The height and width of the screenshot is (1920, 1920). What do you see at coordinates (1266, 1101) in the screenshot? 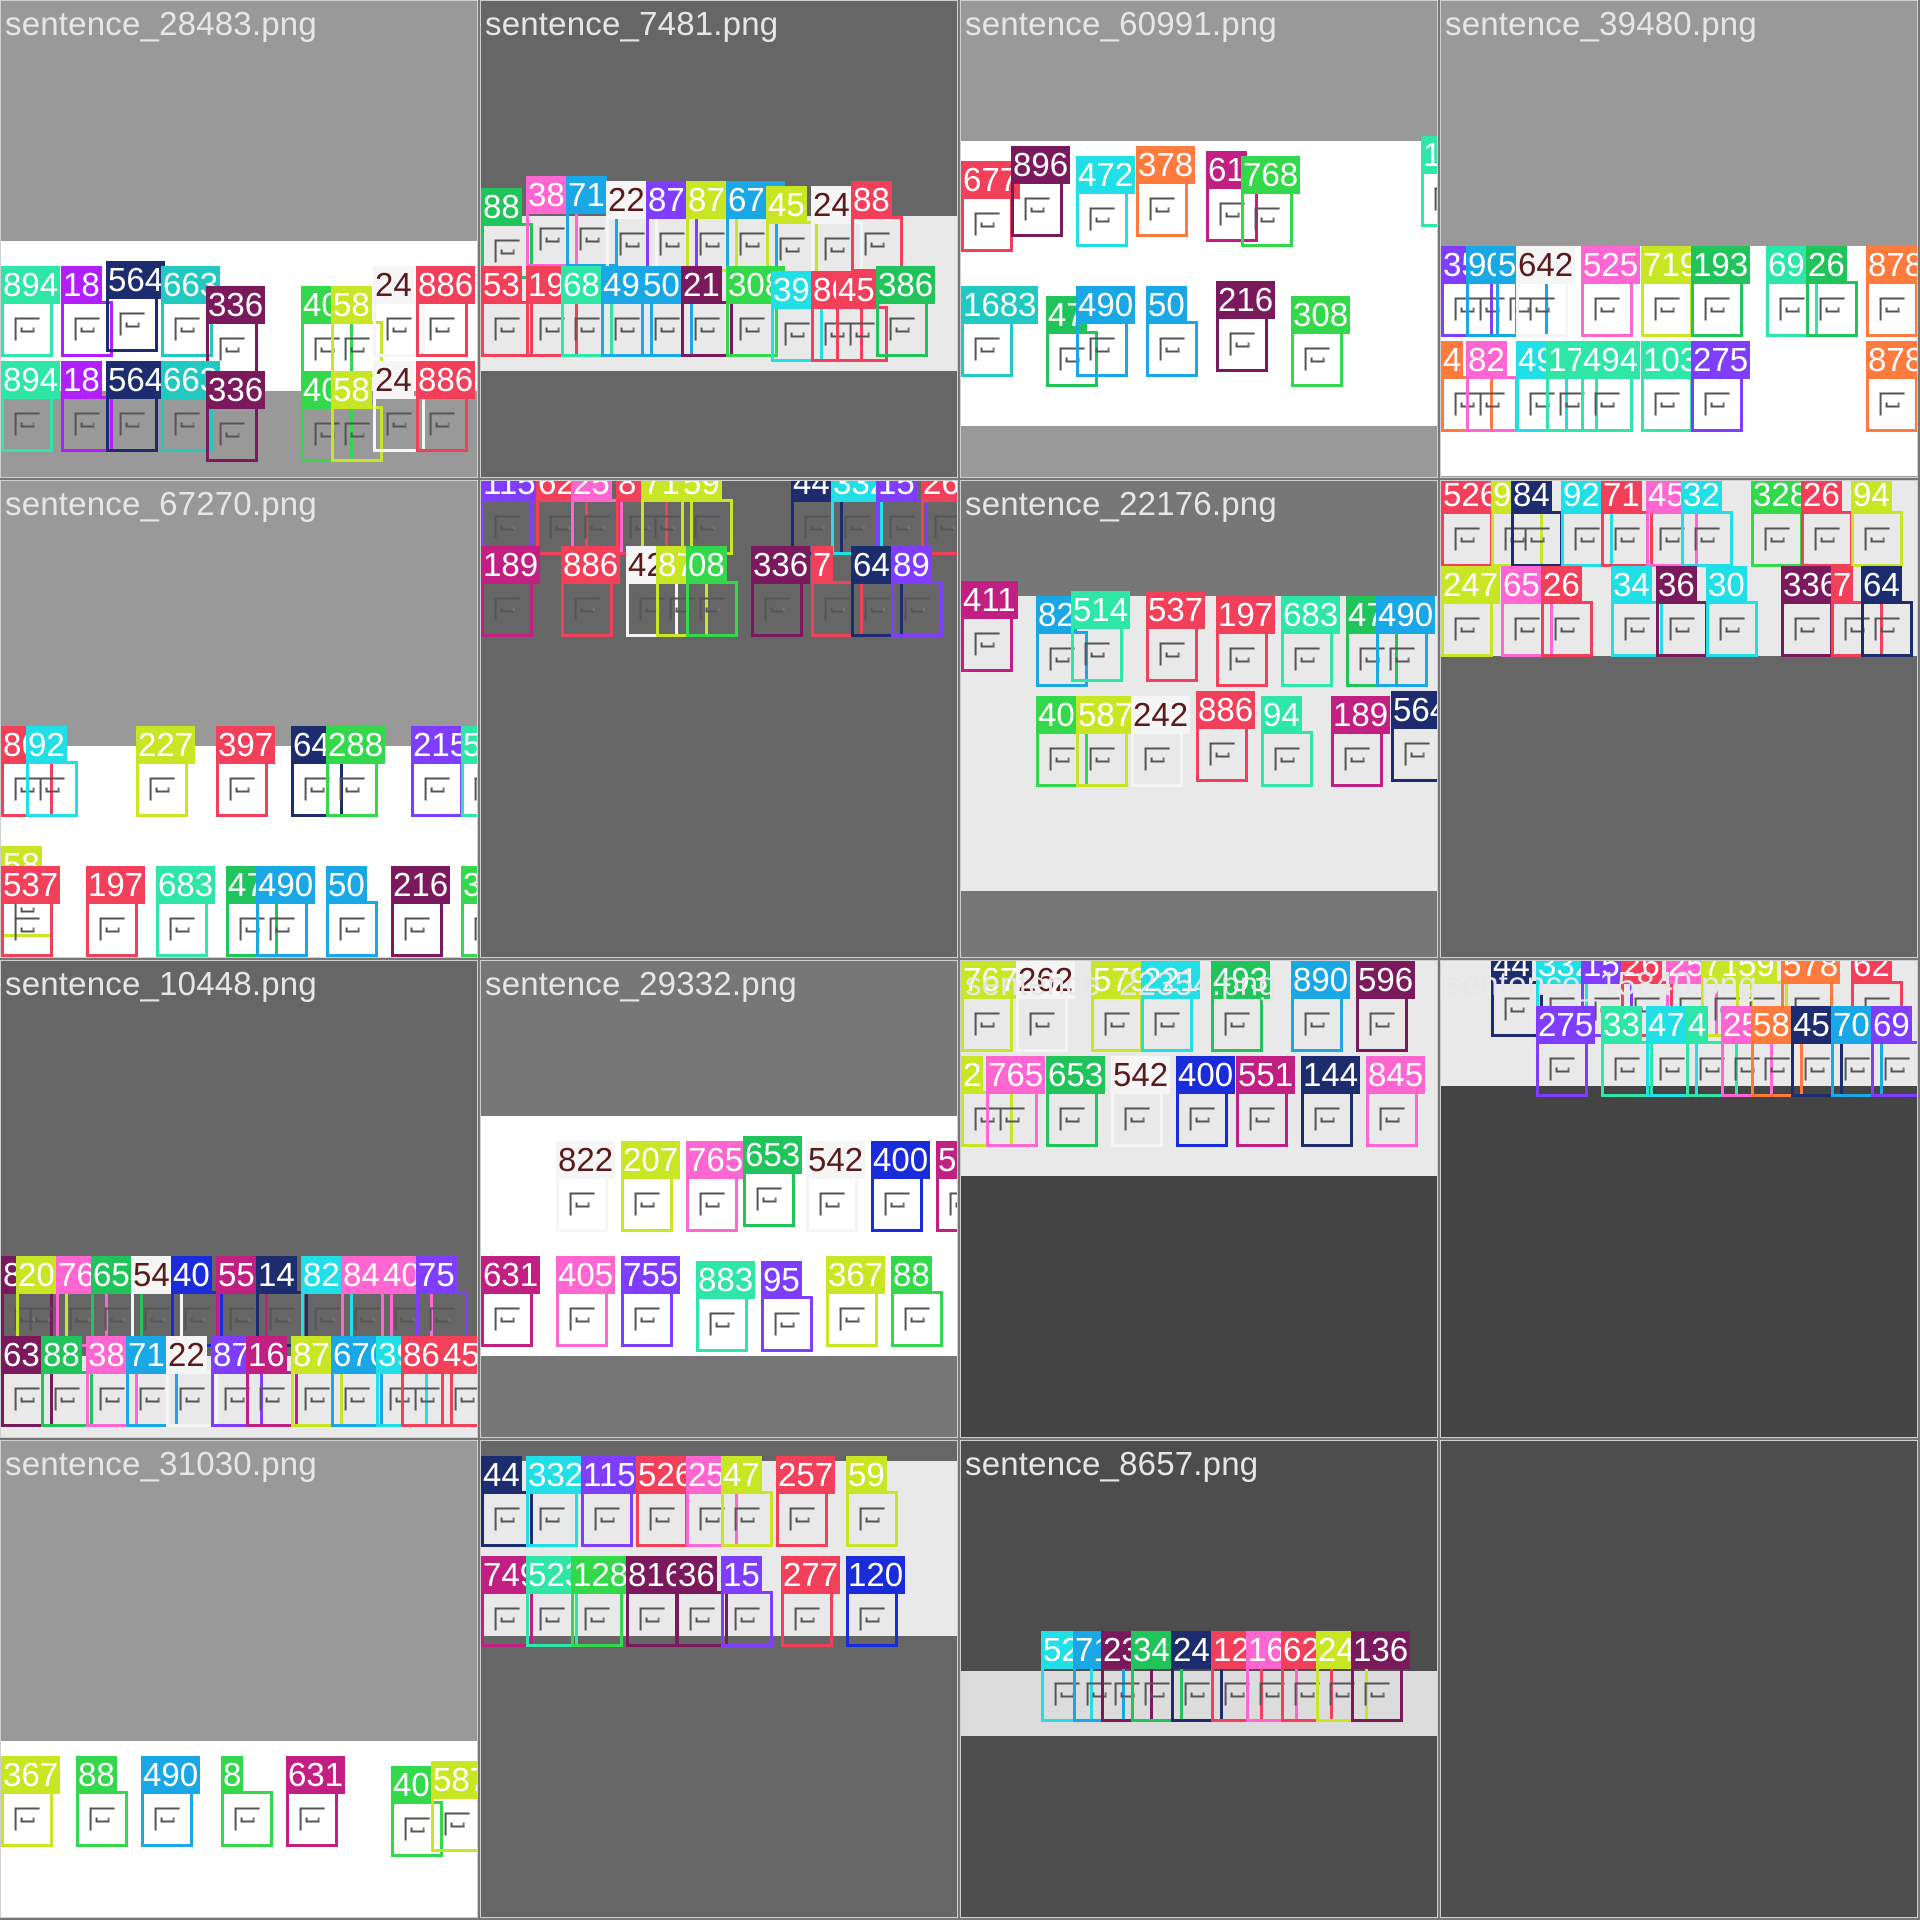
I see `detection-box: 551` at bounding box center [1266, 1101].